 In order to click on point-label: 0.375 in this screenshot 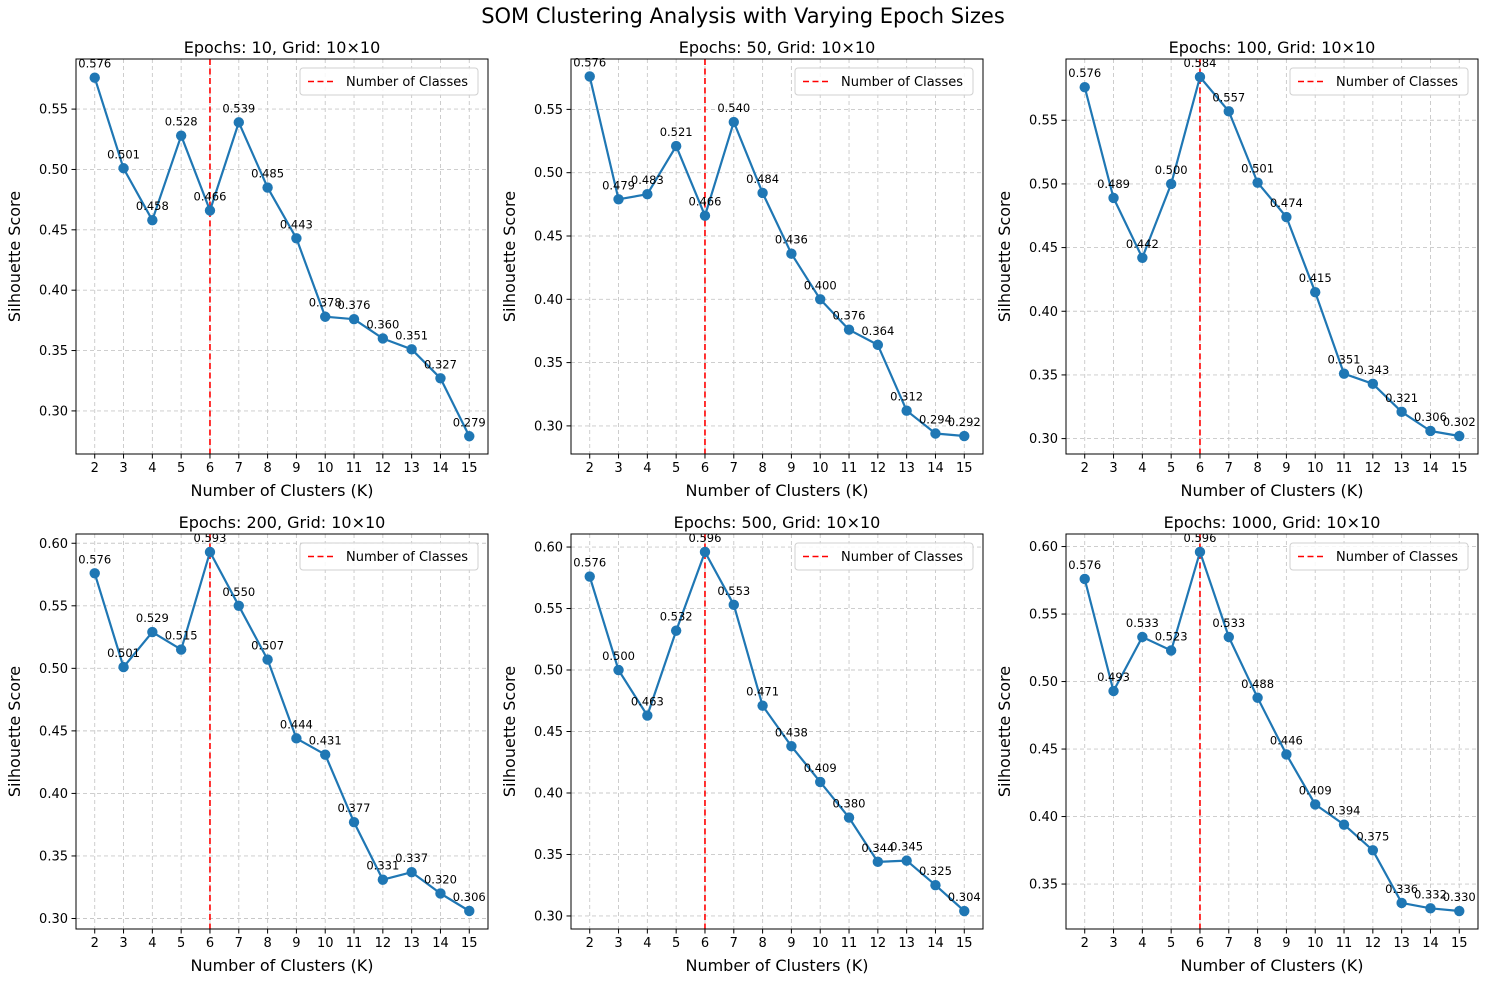, I will do `click(1372, 836)`.